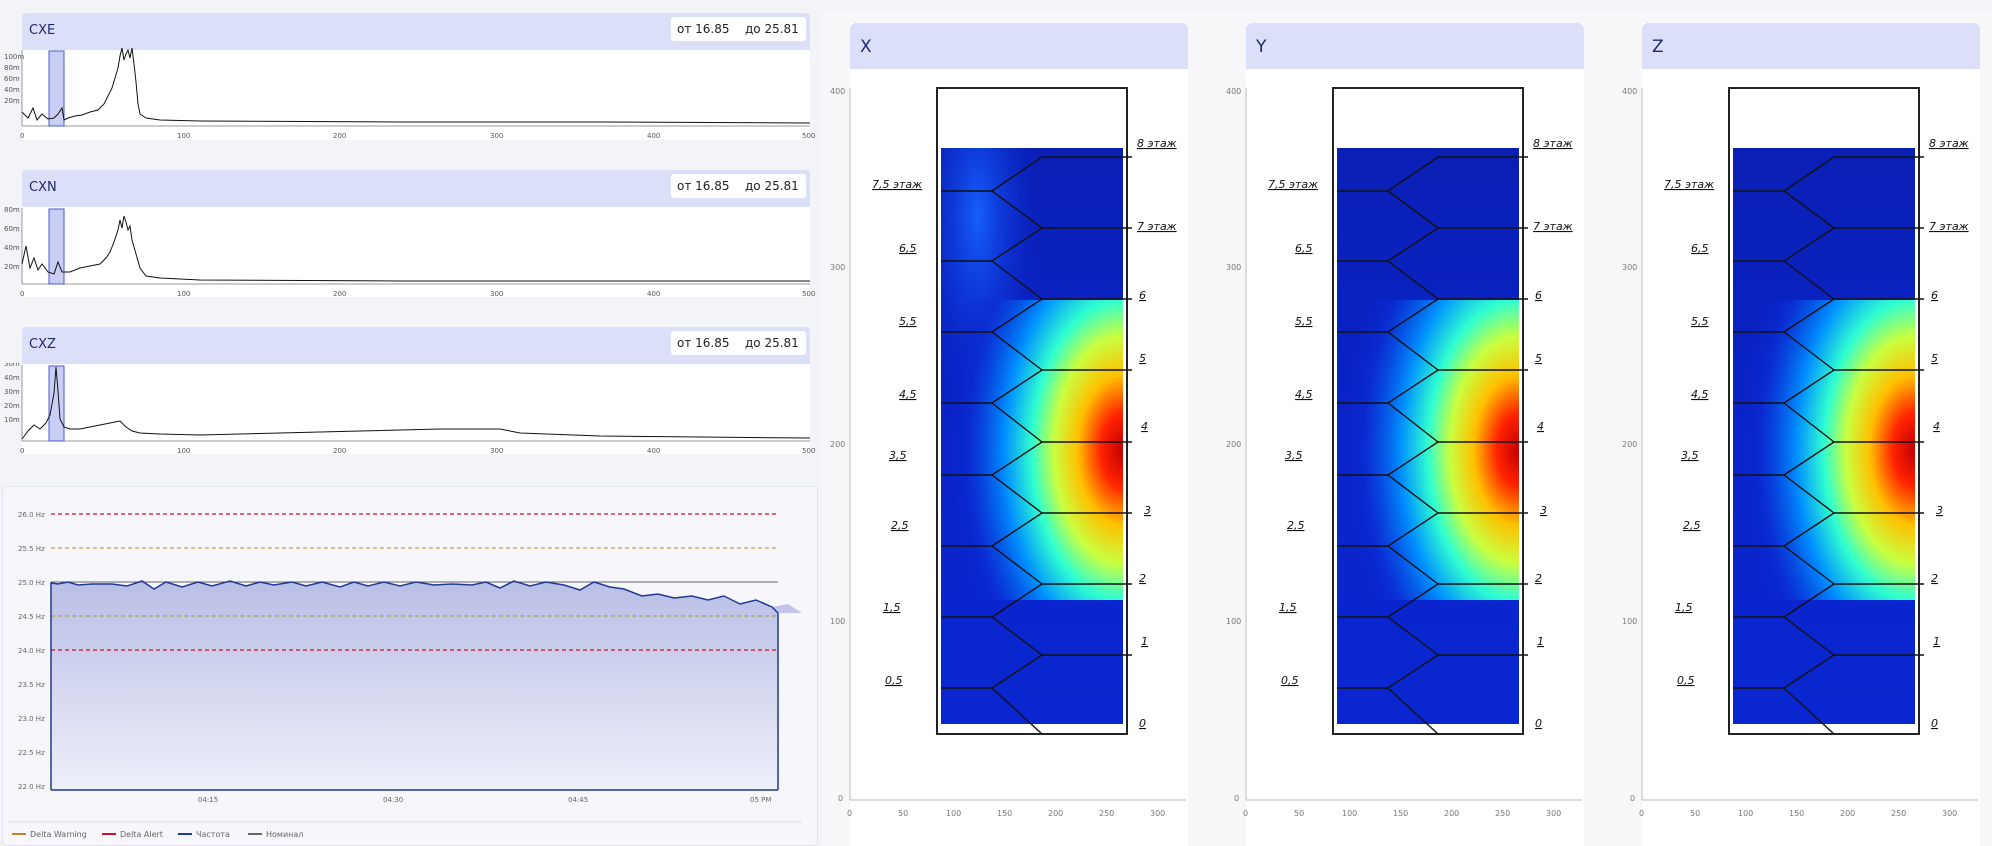 This screenshot has height=846, width=1992. What do you see at coordinates (1695, 813) in the screenshot?
I see `x-tick: 50` at bounding box center [1695, 813].